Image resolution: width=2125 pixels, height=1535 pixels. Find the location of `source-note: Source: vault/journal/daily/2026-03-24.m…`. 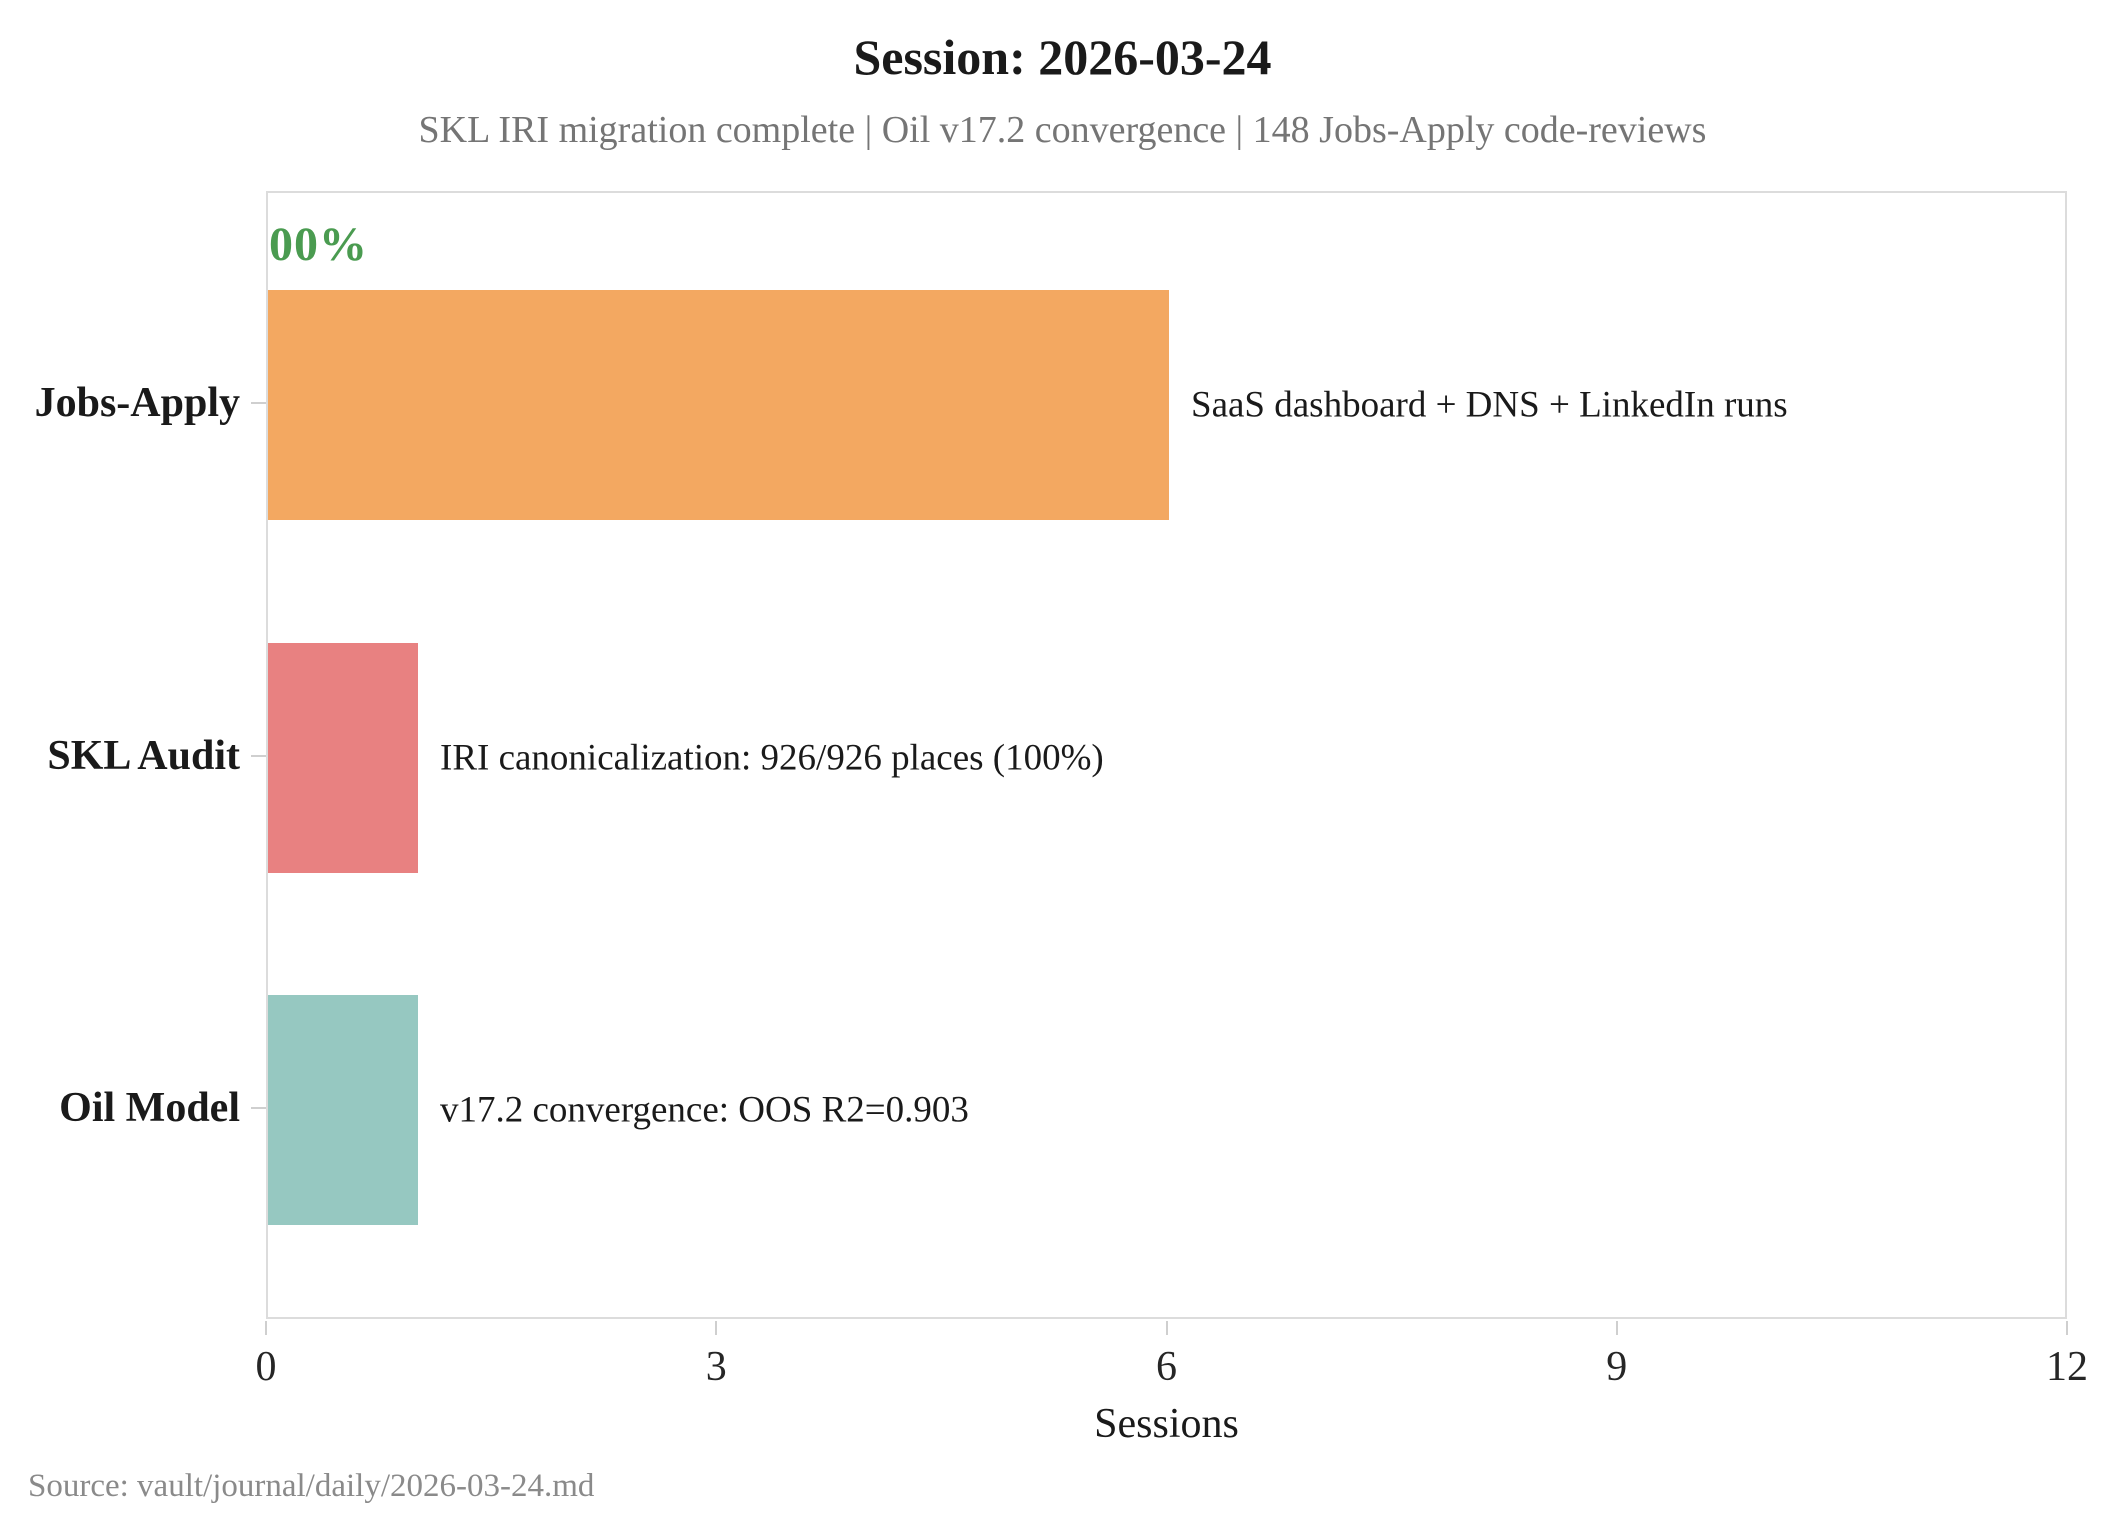

source-note: Source: vault/journal/daily/2026-03-24.m… is located at coordinates (311, 1486).